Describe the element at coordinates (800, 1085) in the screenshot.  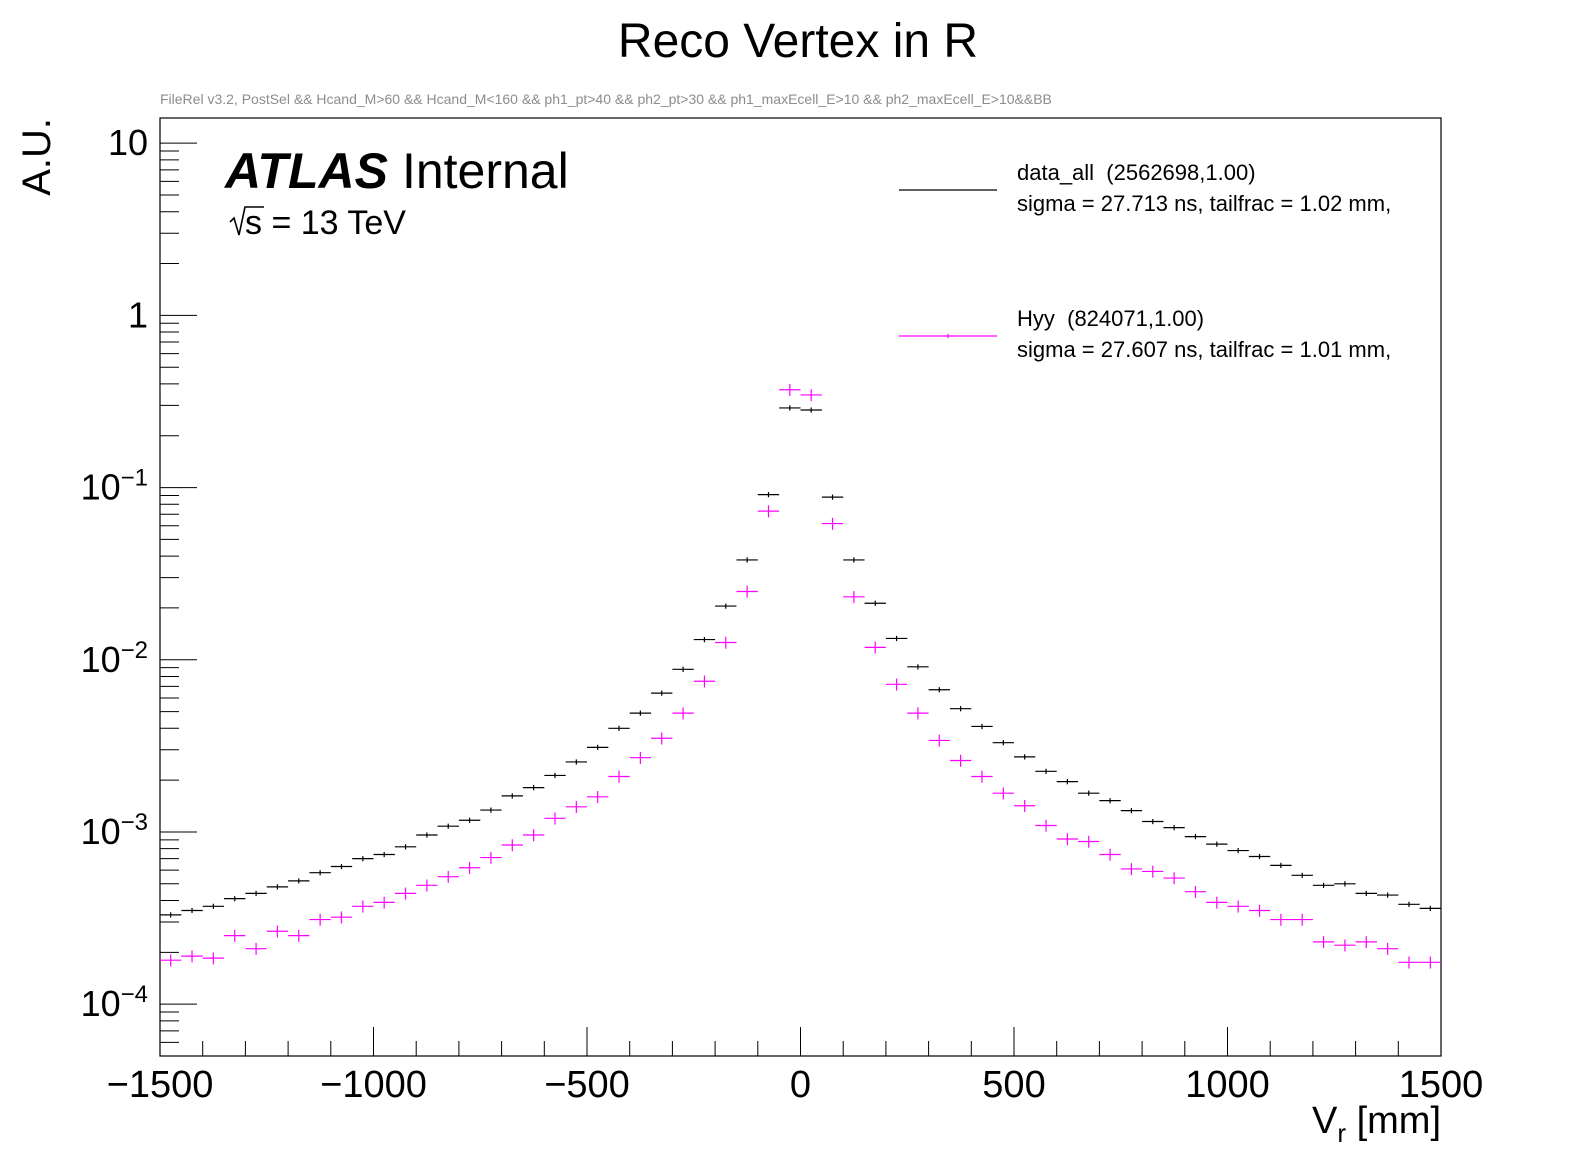
I see `x-tick-label: 0` at that location.